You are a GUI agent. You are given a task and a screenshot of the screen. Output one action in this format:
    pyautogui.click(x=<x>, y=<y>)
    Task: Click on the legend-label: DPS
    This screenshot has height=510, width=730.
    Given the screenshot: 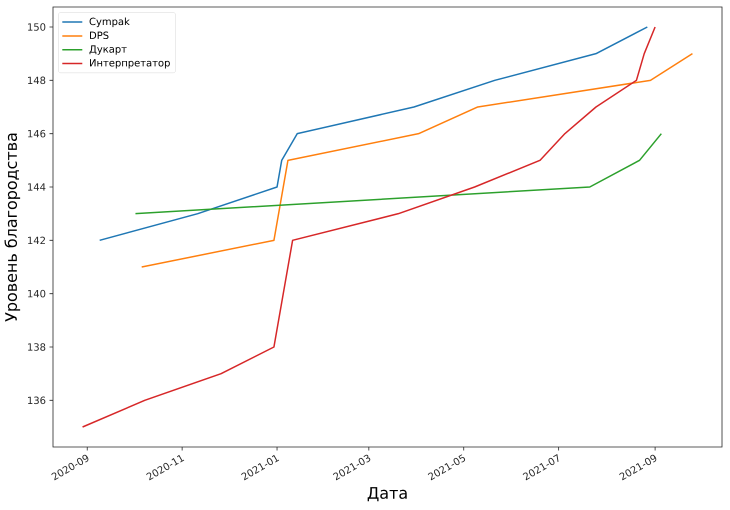 What is the action you would take?
    pyautogui.click(x=99, y=36)
    